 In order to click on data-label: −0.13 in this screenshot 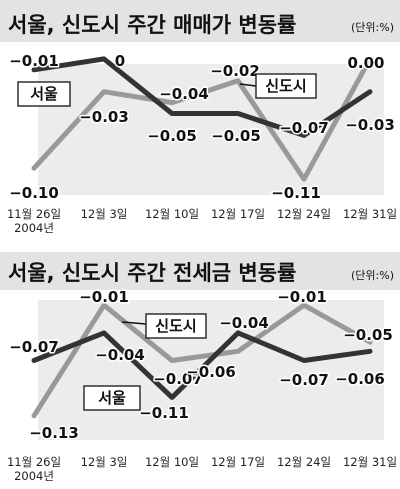, I will do `click(54, 433)`.